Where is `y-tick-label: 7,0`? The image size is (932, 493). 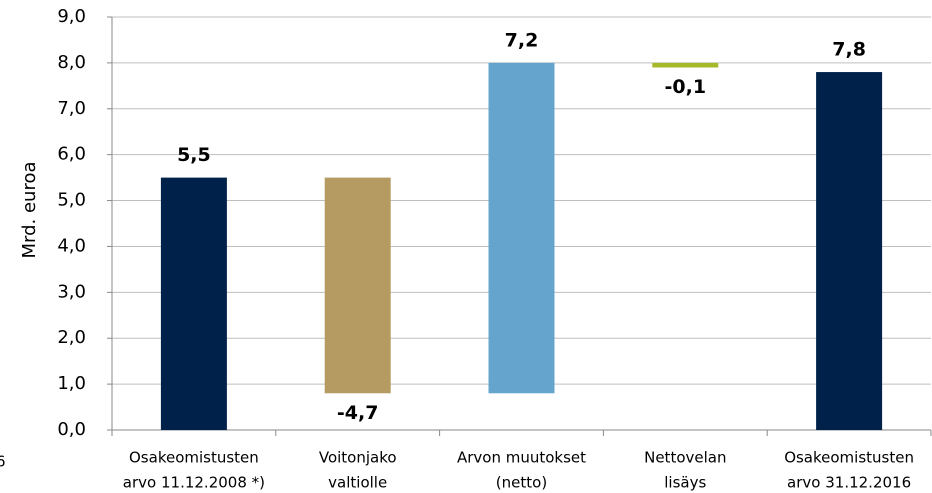
y-tick-label: 7,0 is located at coordinates (71, 108).